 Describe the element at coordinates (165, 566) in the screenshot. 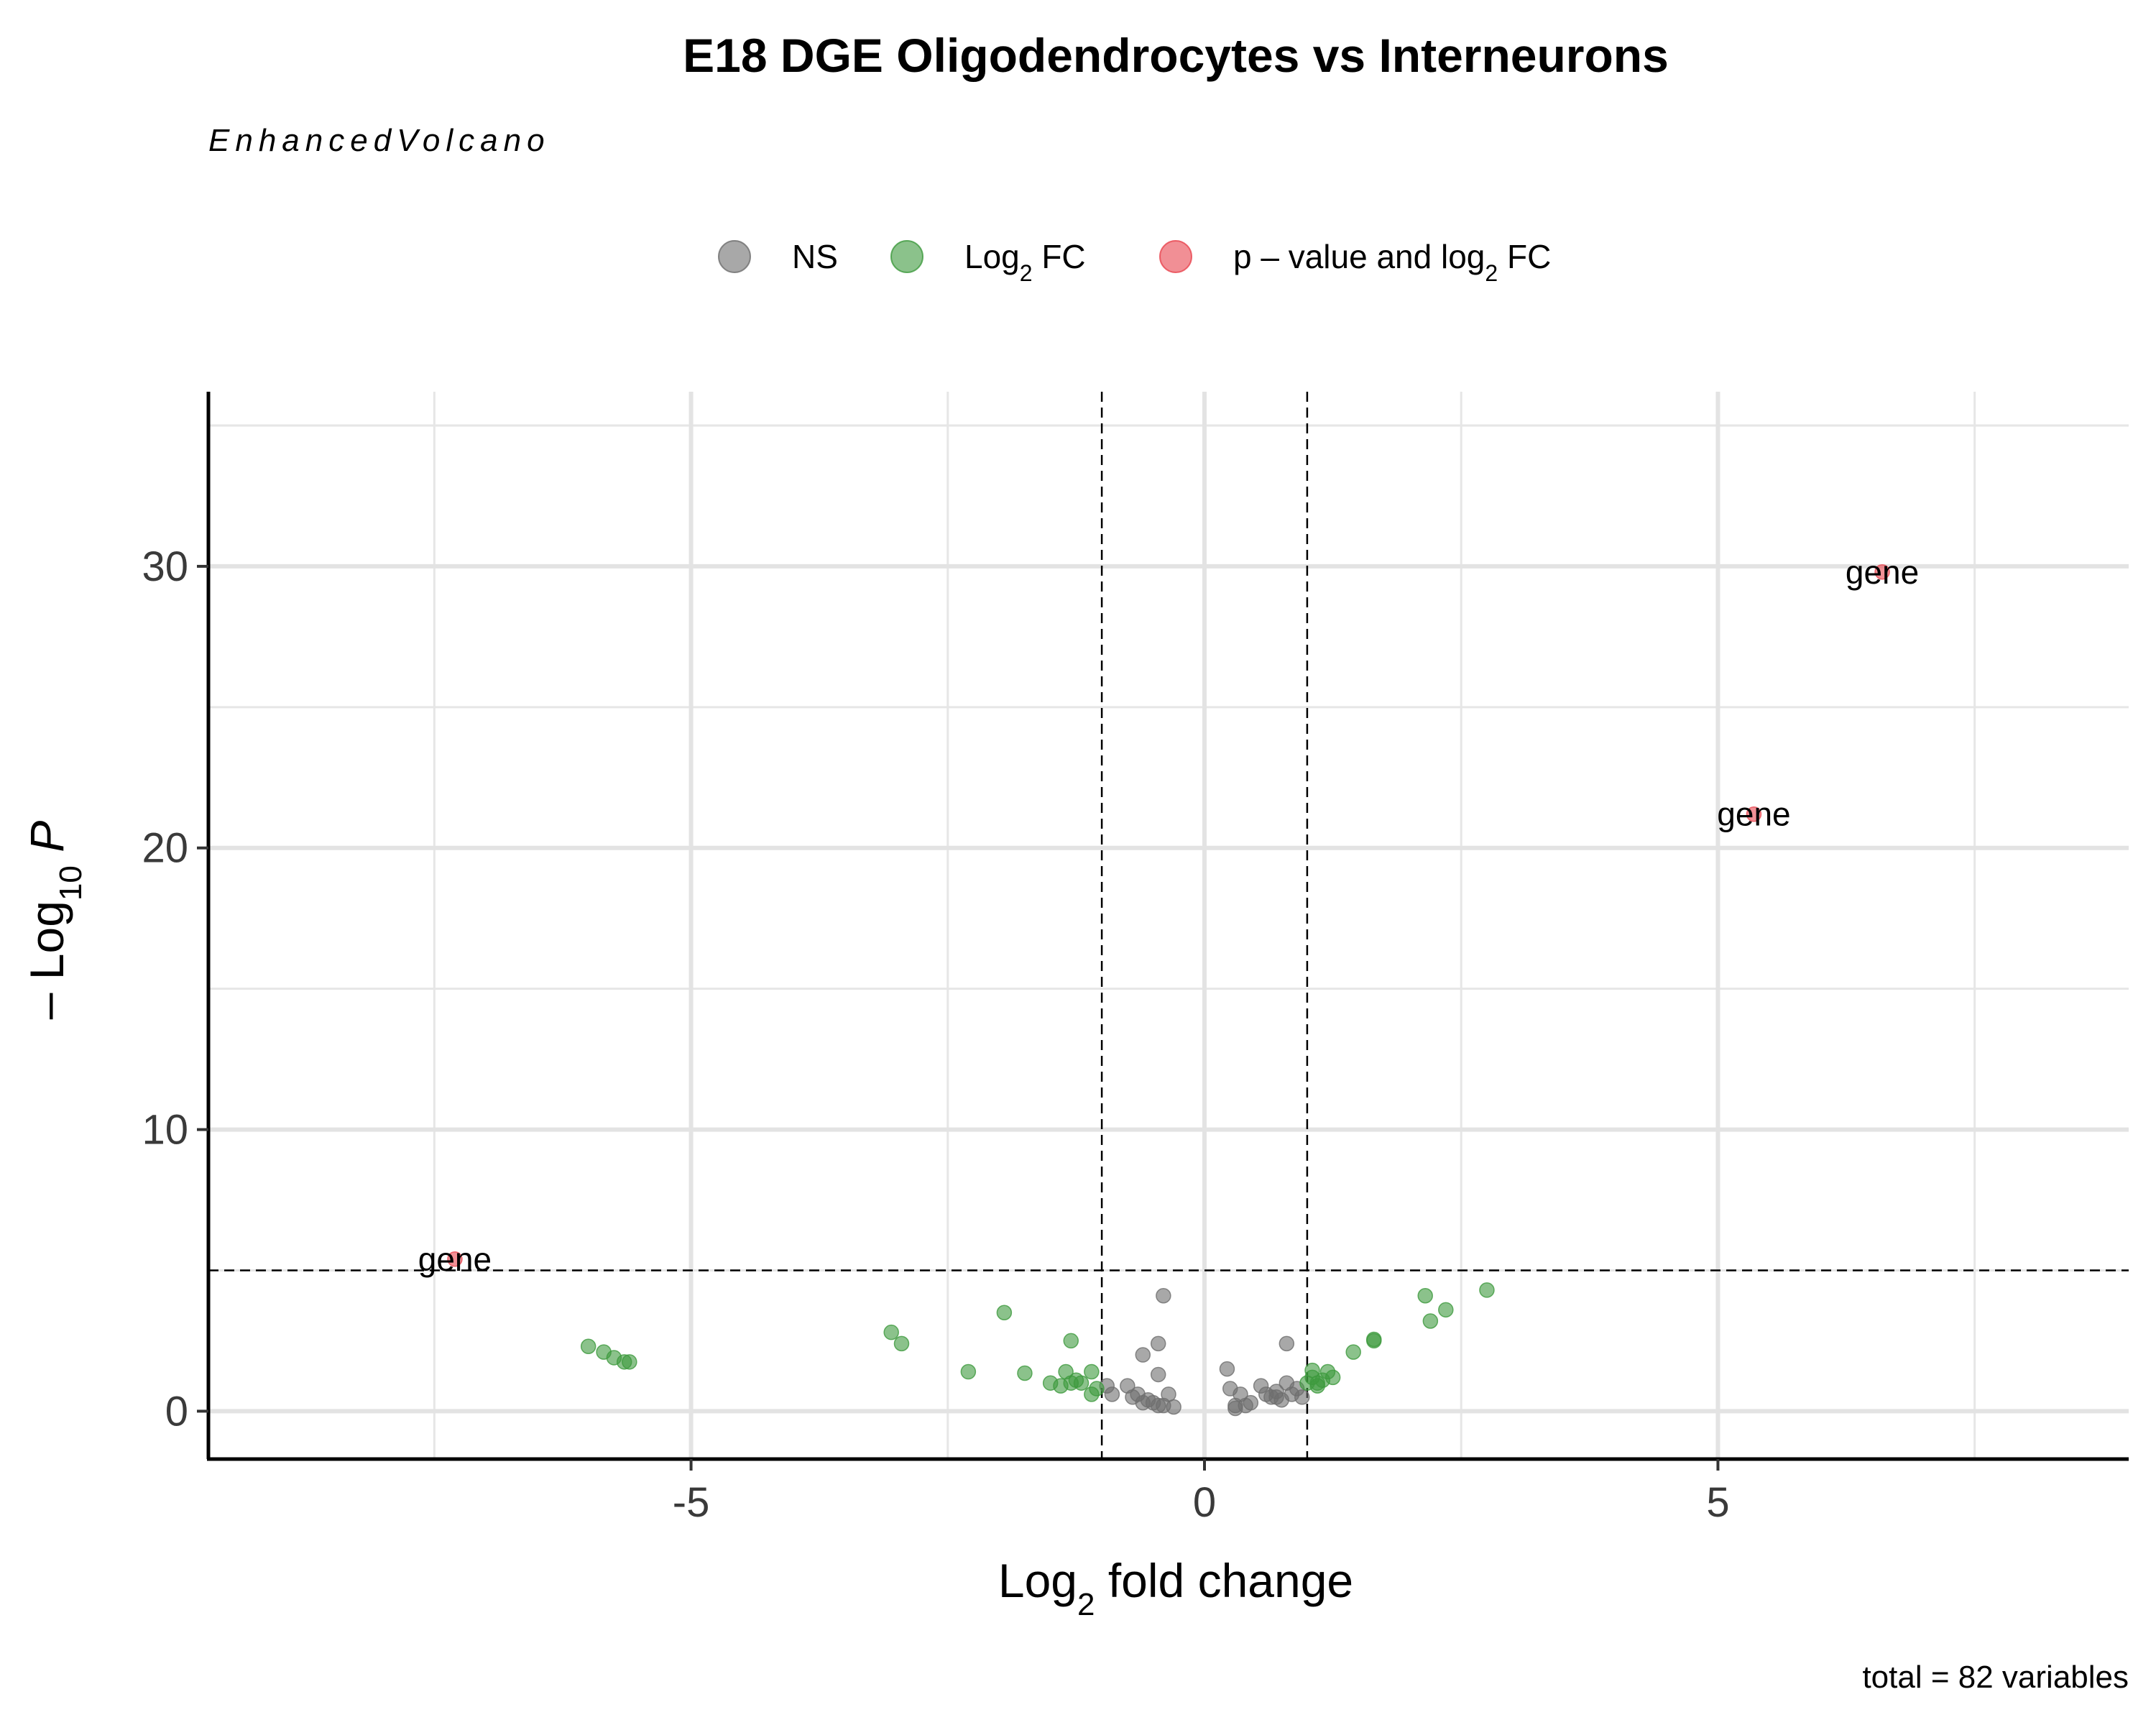

I see `y-tick-label: 30` at that location.